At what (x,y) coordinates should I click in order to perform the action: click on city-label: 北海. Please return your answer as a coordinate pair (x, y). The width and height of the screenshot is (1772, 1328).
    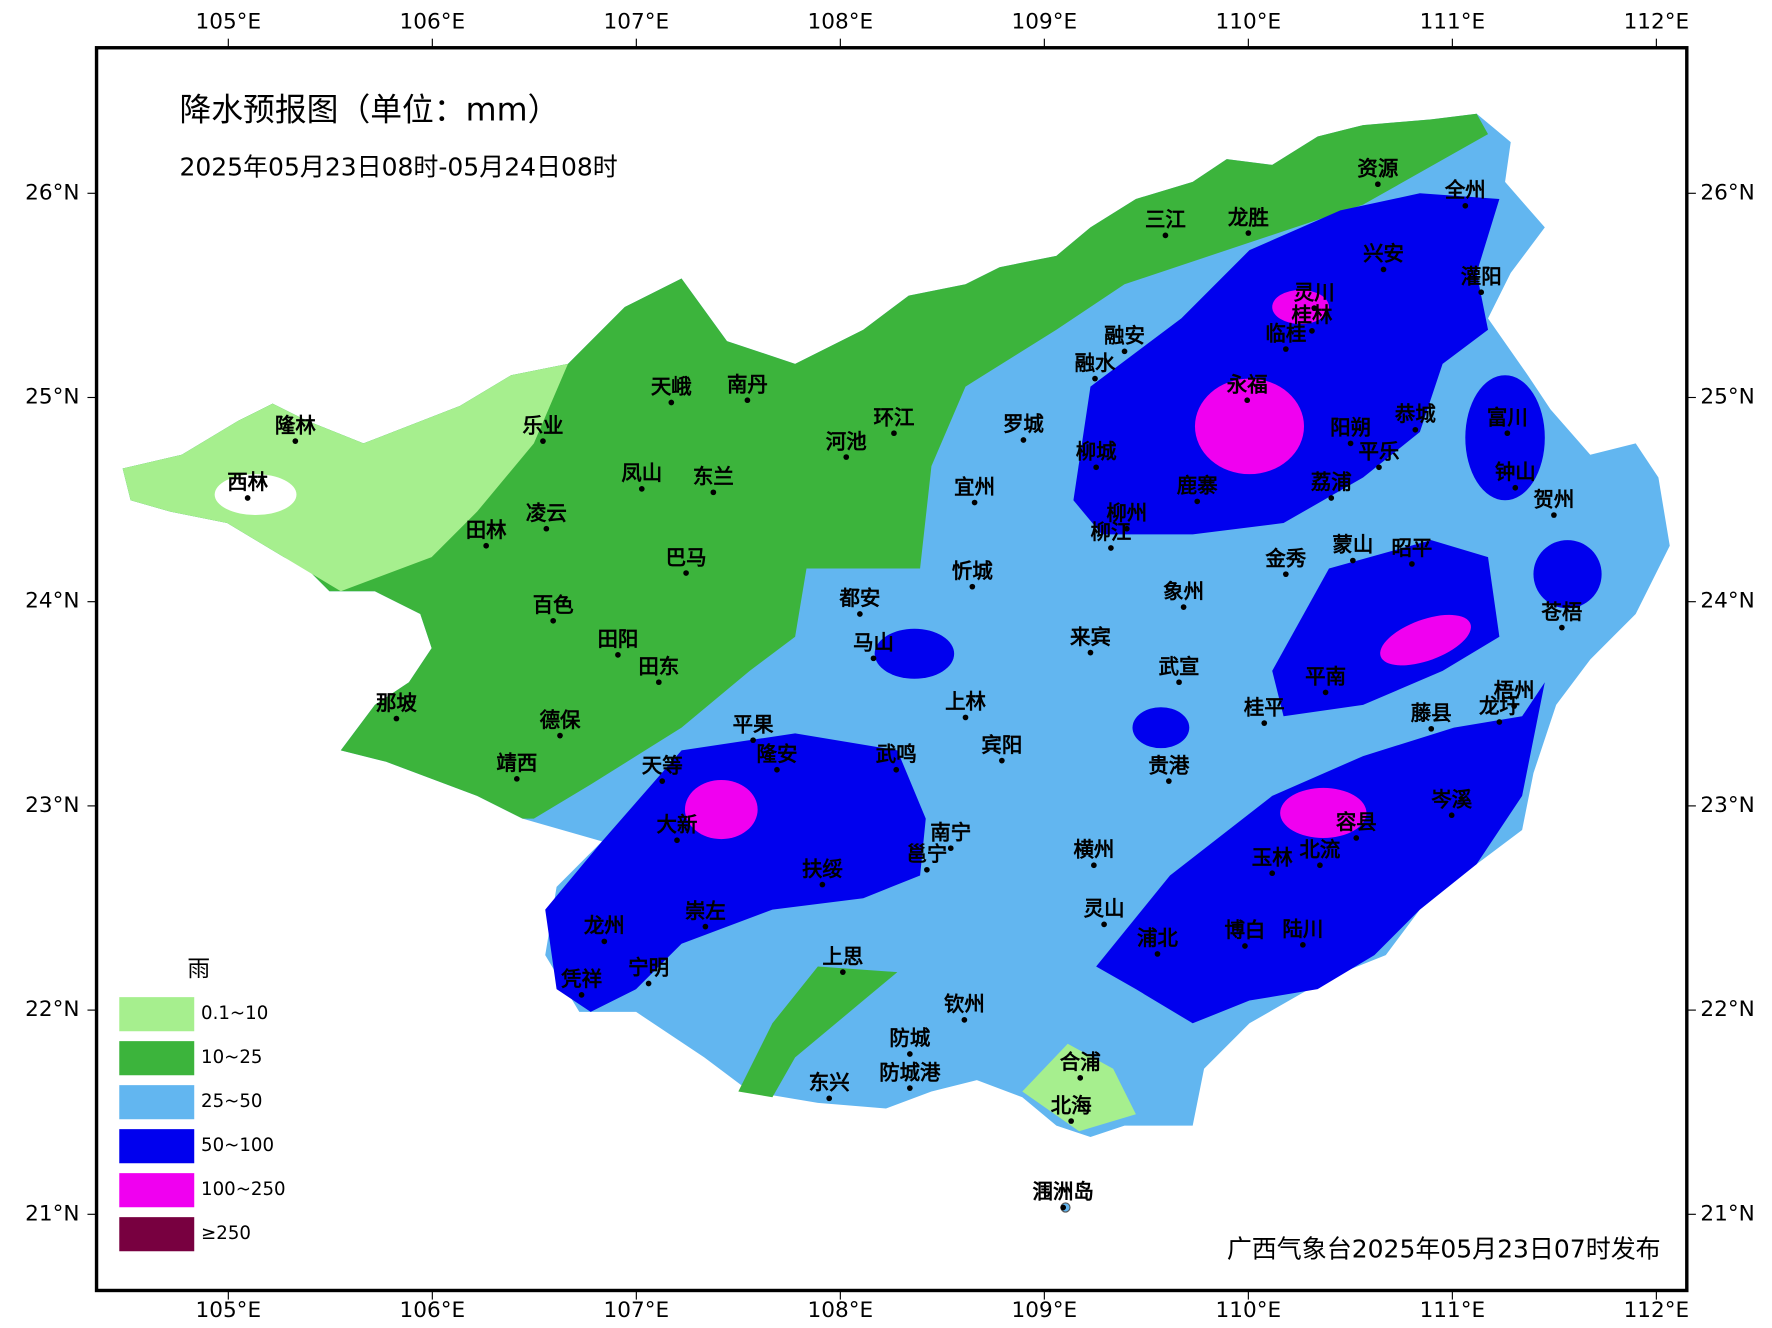
    Looking at the image, I should click on (1071, 1105).